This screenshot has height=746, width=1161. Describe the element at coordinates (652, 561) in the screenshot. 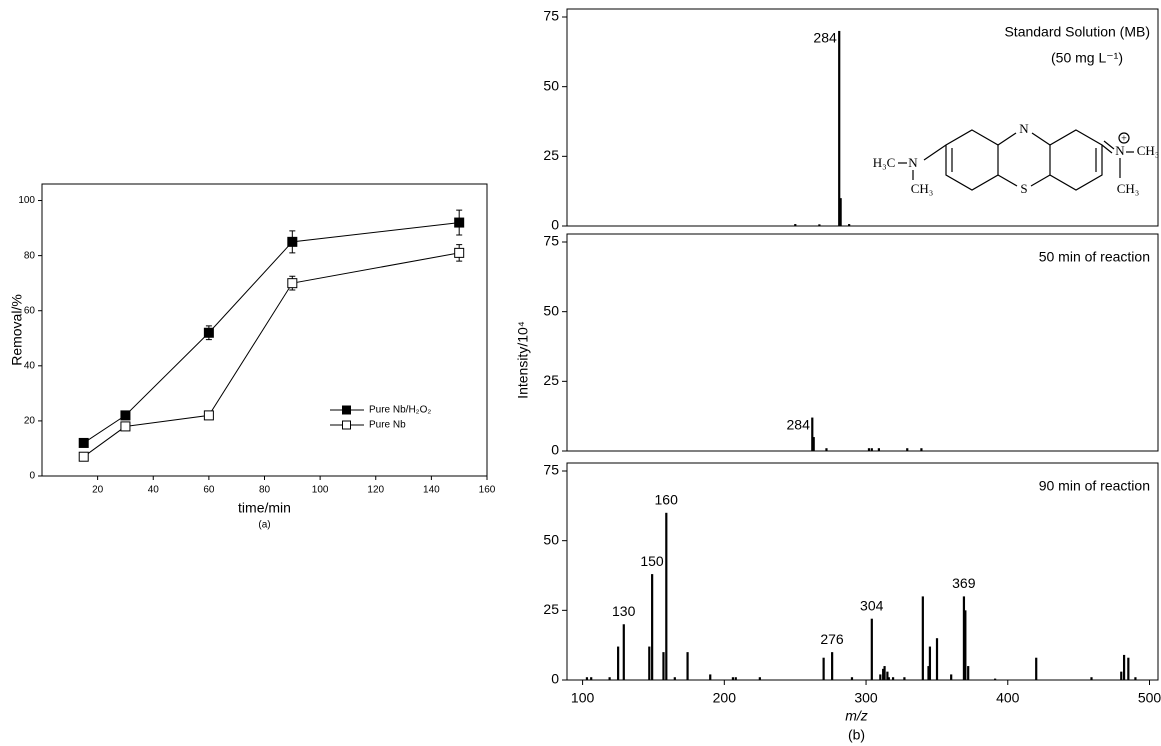

I see `peak-label: 150` at that location.